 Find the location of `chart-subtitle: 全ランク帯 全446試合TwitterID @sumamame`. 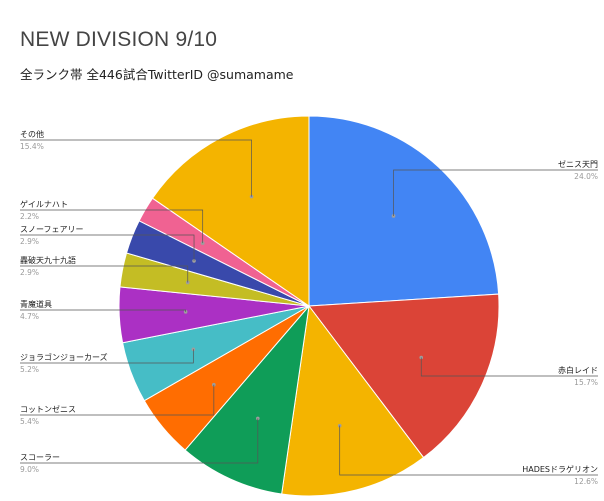

chart-subtitle: 全ランク帯 全446試合TwitterID @sumamame is located at coordinates (157, 74).